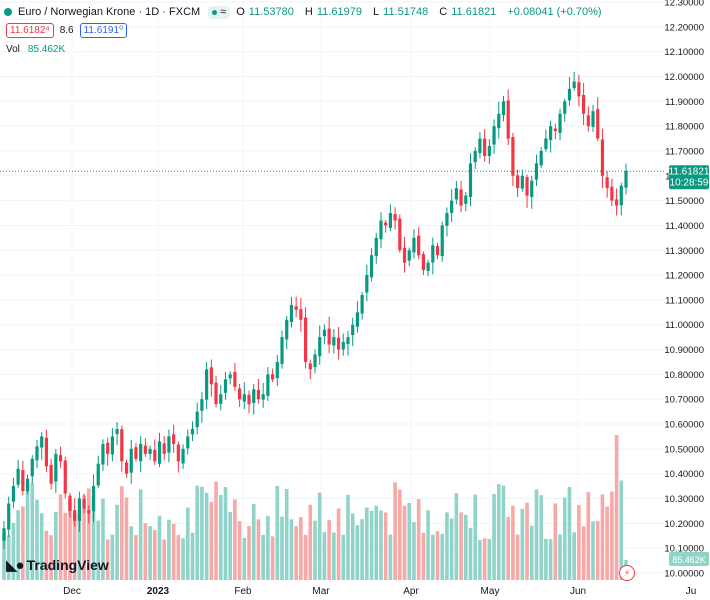 Image resolution: width=710 pixels, height=600 pixels. I want to click on symbol-title: Euro / Norwegian Krone · 1D · FXCM, so click(109, 12).